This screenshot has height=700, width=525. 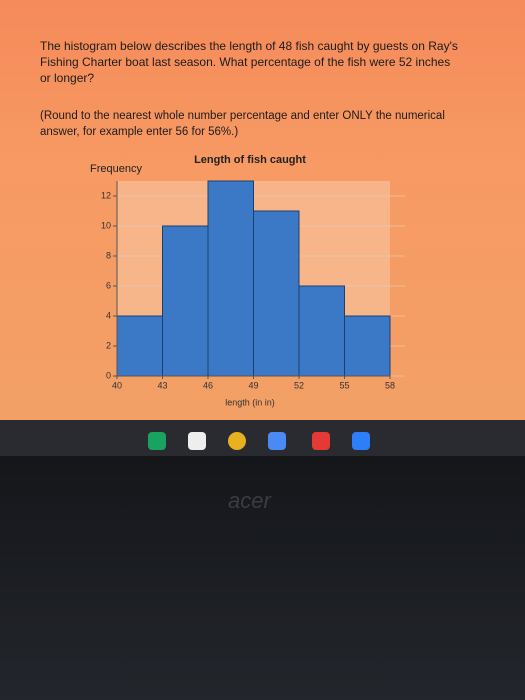 I want to click on x-tick-label: 49, so click(x=253, y=385).